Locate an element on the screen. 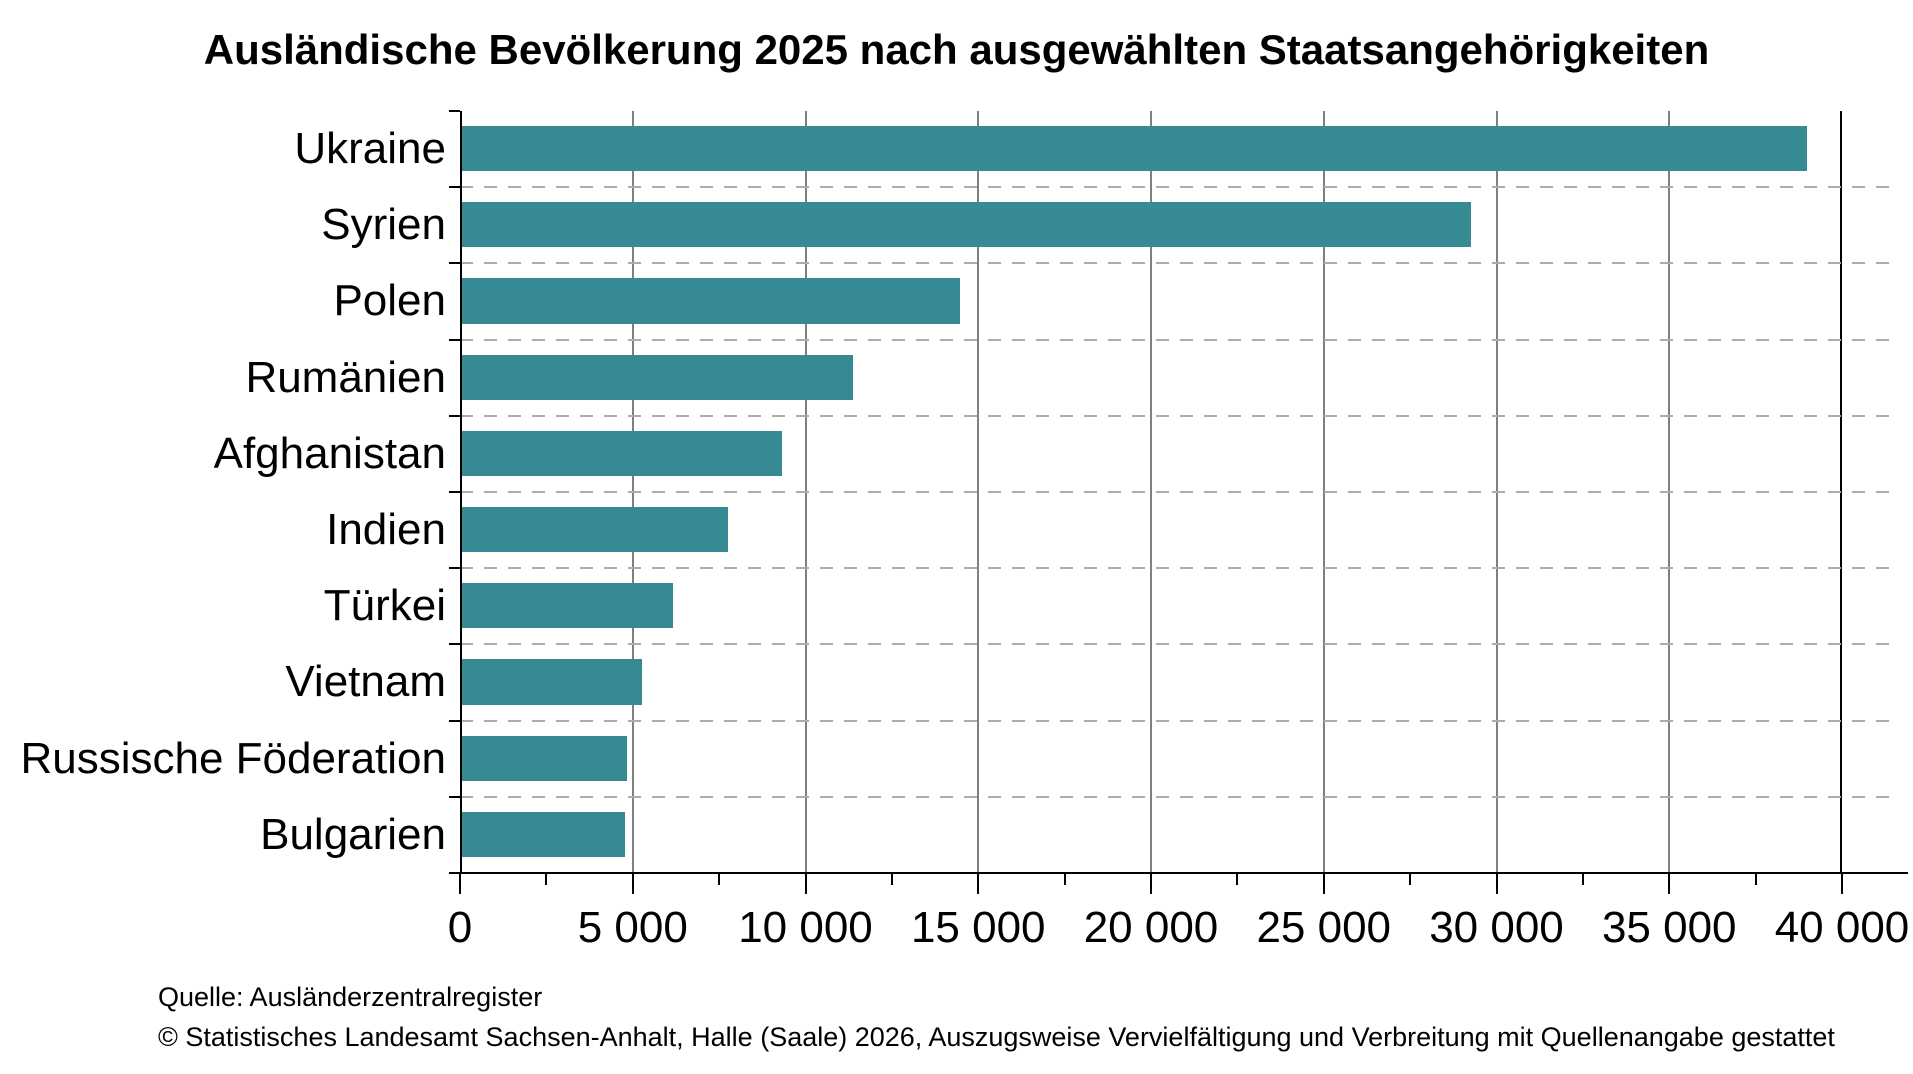 This screenshot has height=1074, width=1913. category-label-Russische Föderation: Russische Föderation is located at coordinates (233, 758).